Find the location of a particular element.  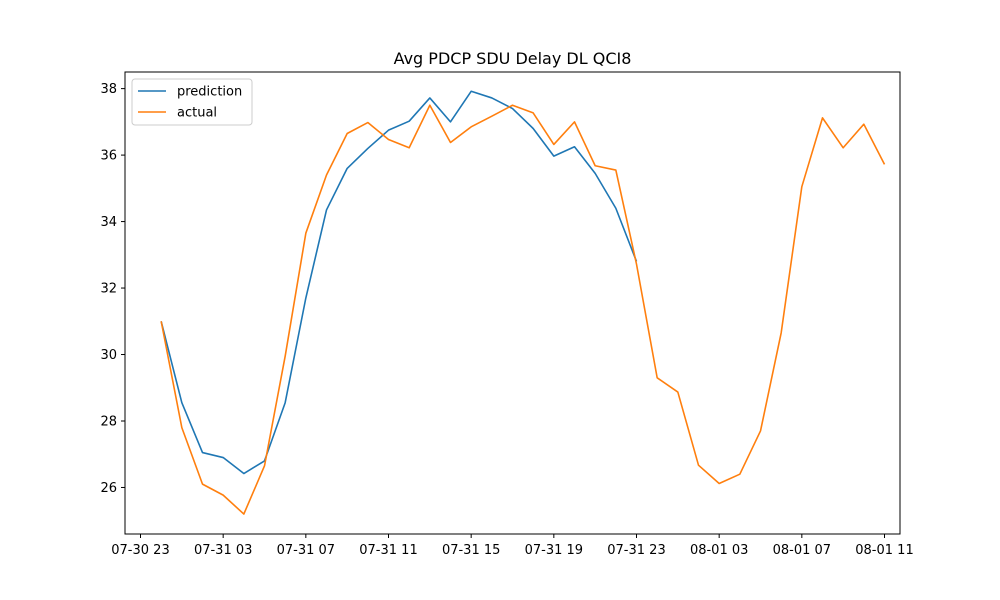

x-tick-label: 07-31 23 is located at coordinates (636, 550).